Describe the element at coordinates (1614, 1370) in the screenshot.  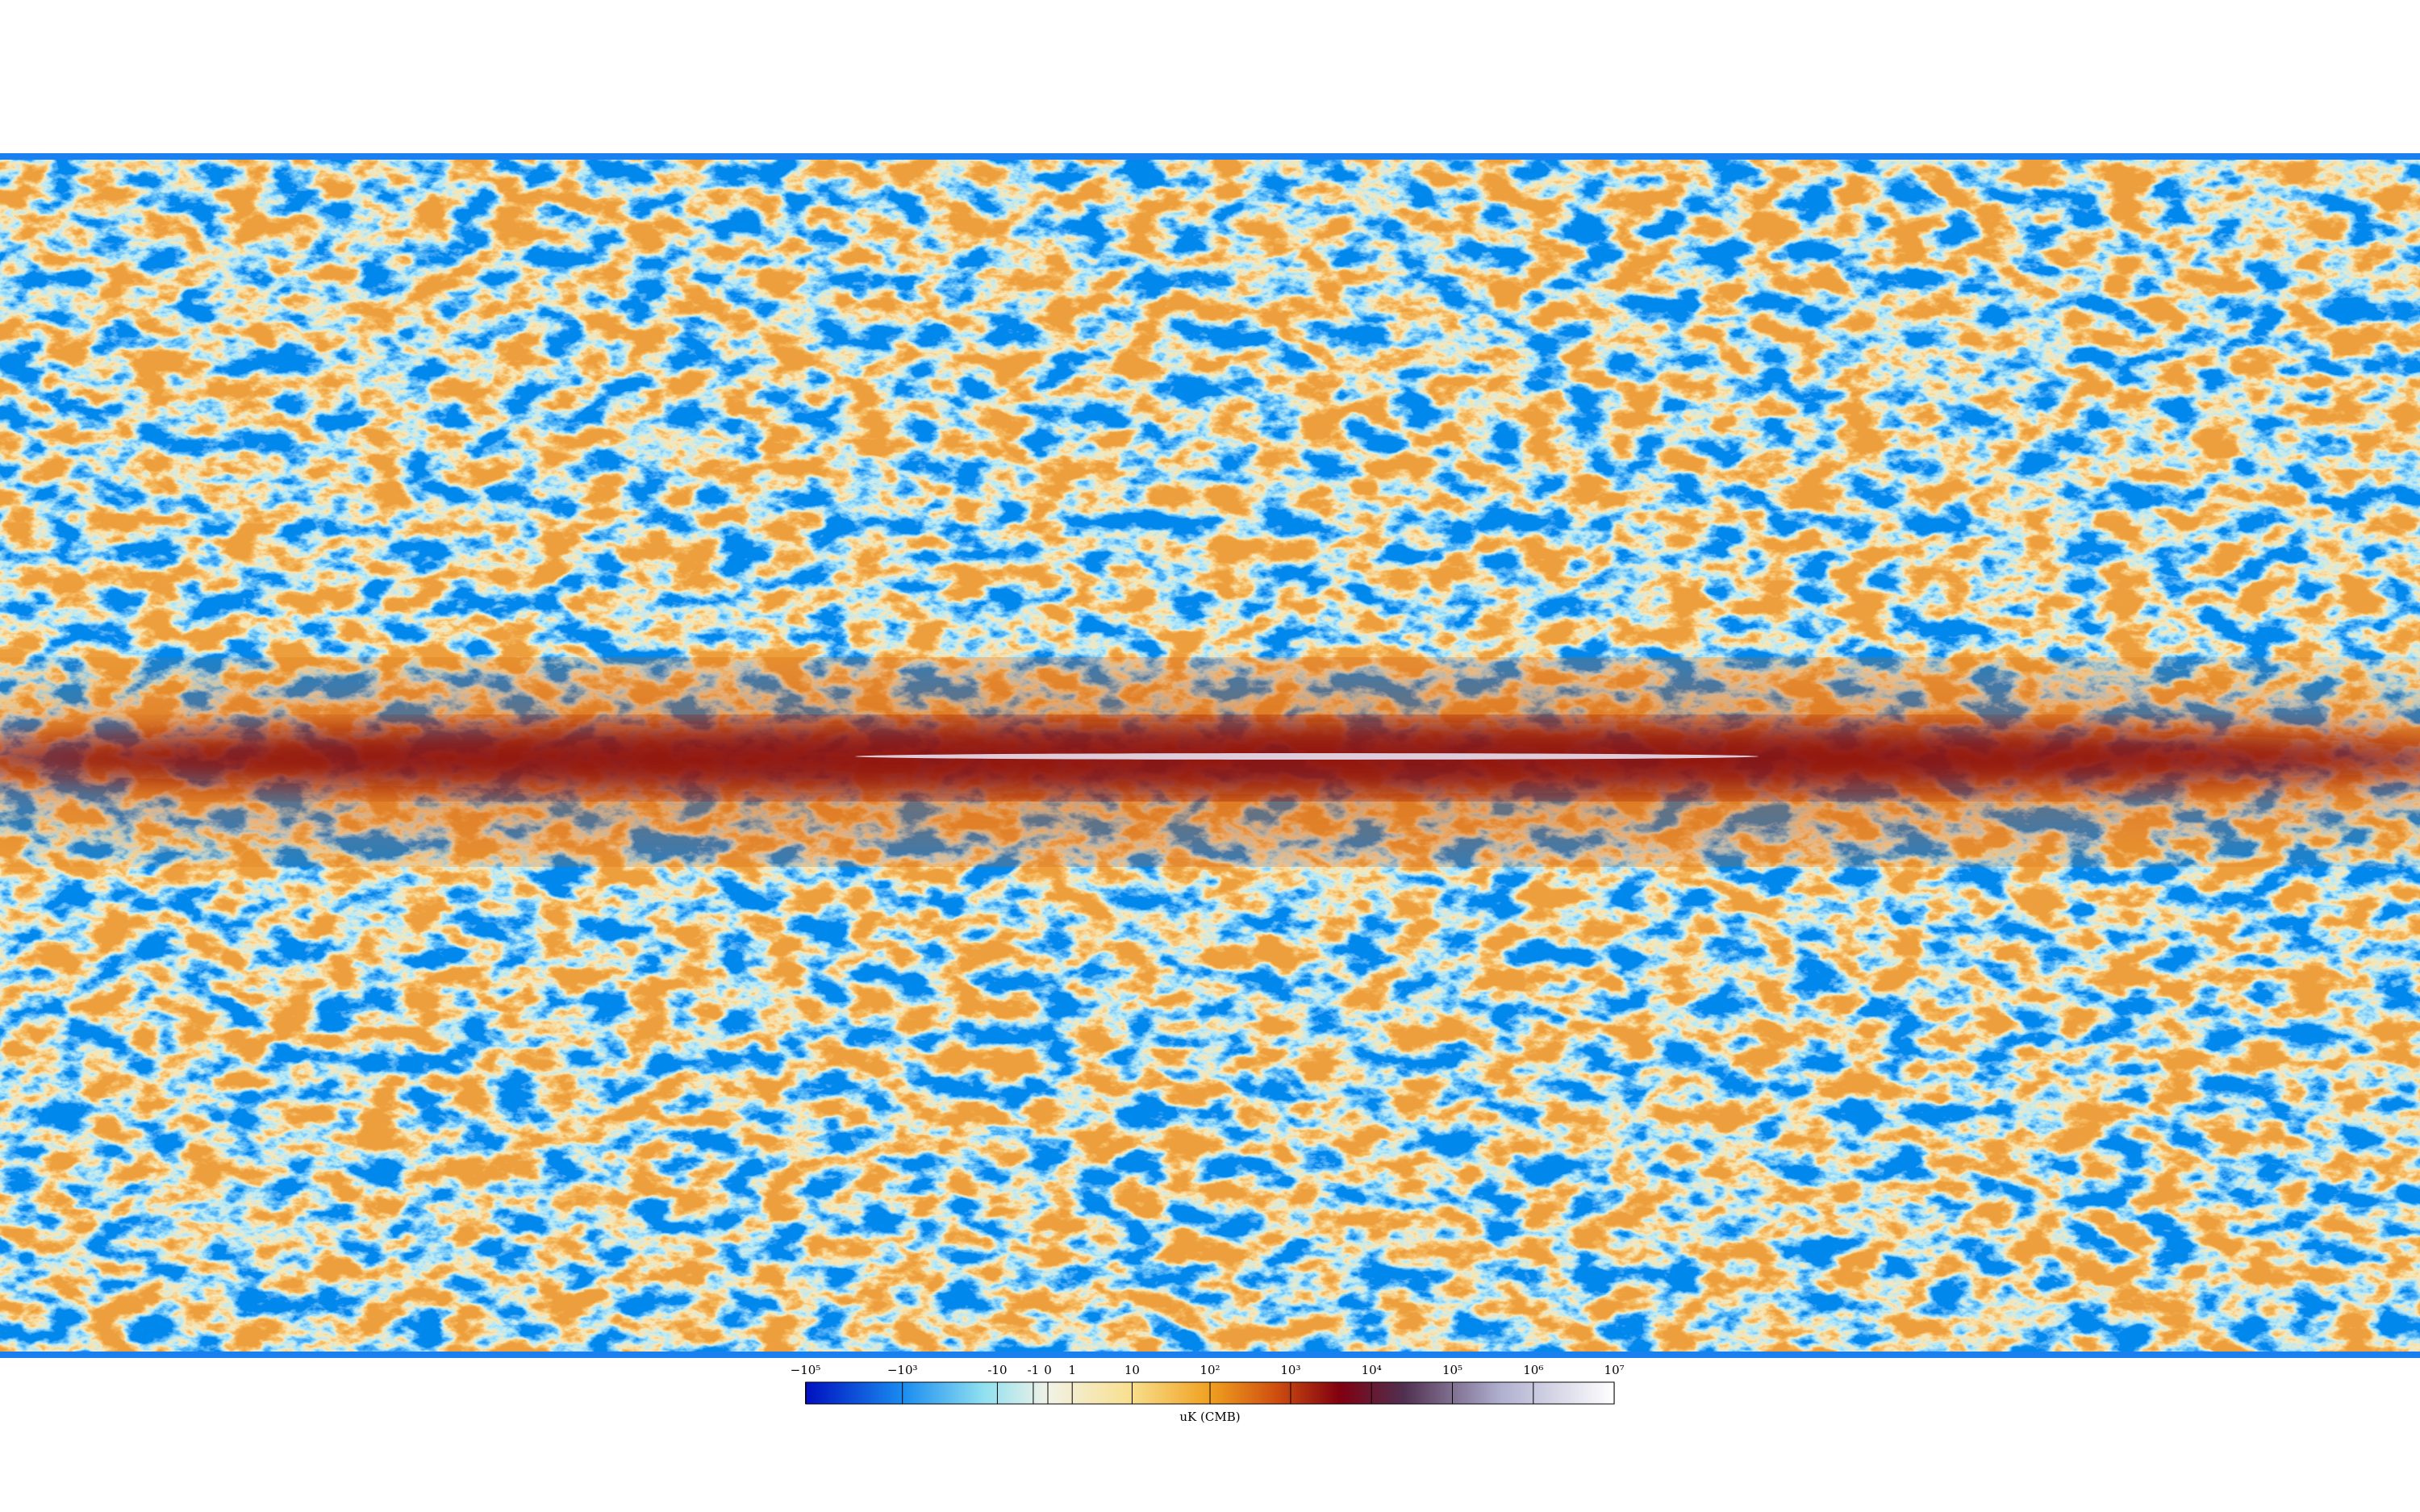
I see `colorbar-tick-label: 10⁷` at that location.